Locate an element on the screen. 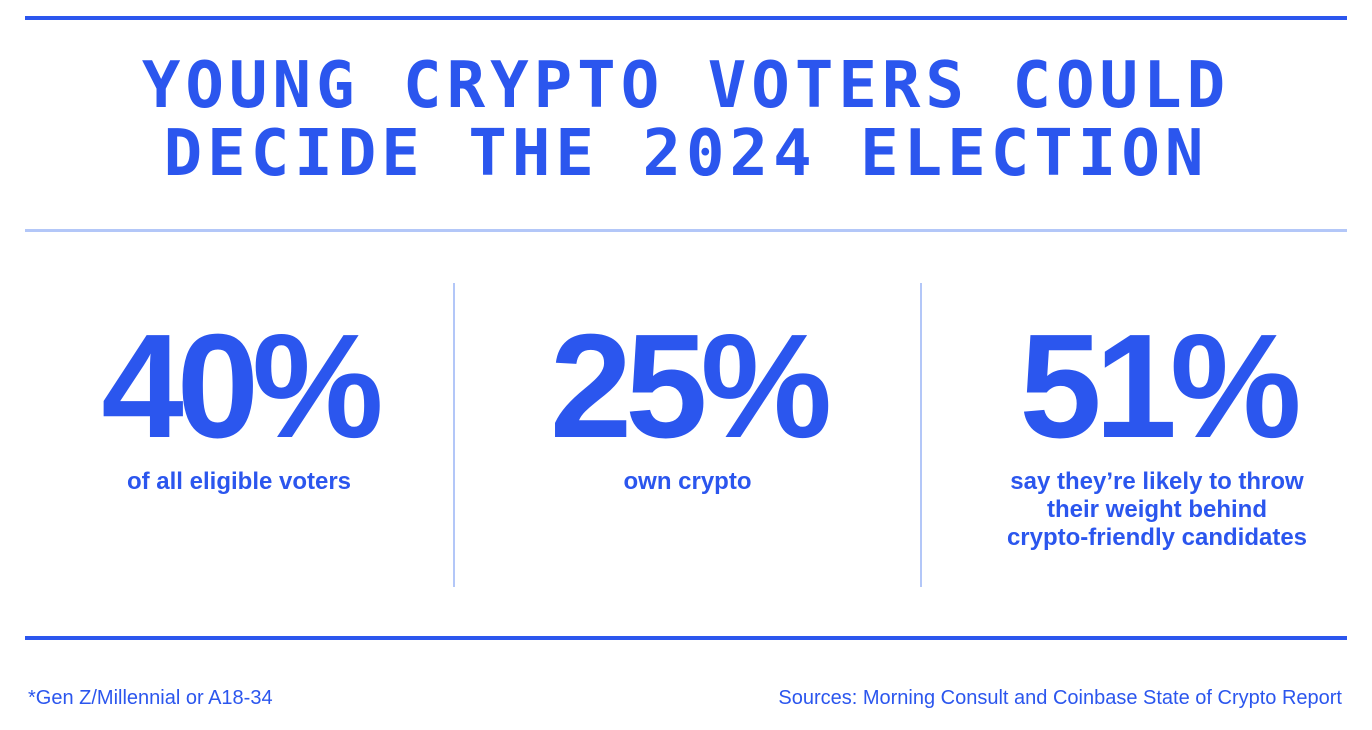 The height and width of the screenshot is (730, 1372). stat-own-crypto: 25% own crypto is located at coordinates (687, 404).